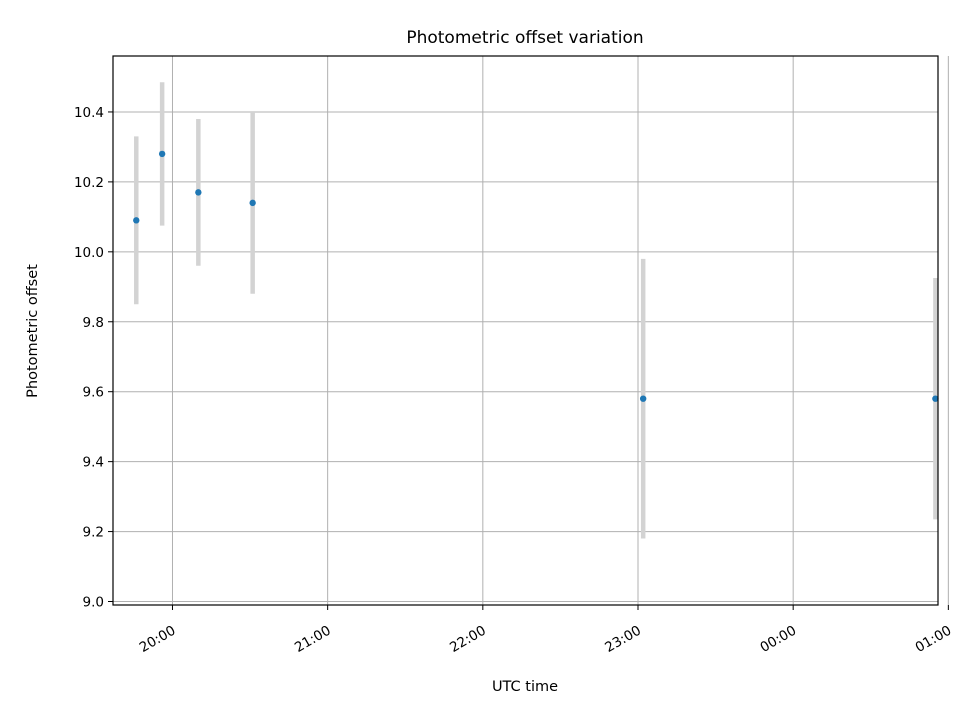 The width and height of the screenshot is (960, 720). Describe the element at coordinates (93, 393) in the screenshot. I see `y-tick-label: 9.6` at that location.